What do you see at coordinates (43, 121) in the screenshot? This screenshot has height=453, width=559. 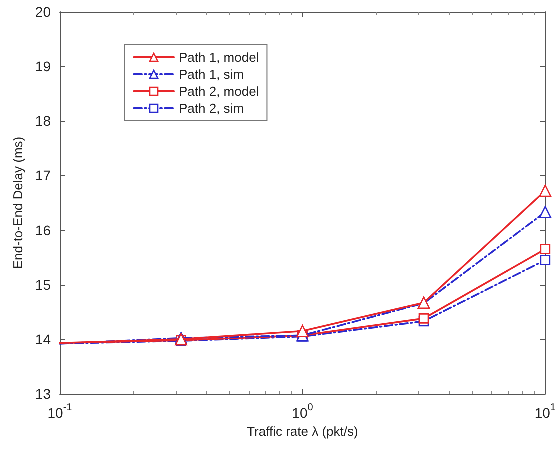 I see `y-tick-label: 18` at bounding box center [43, 121].